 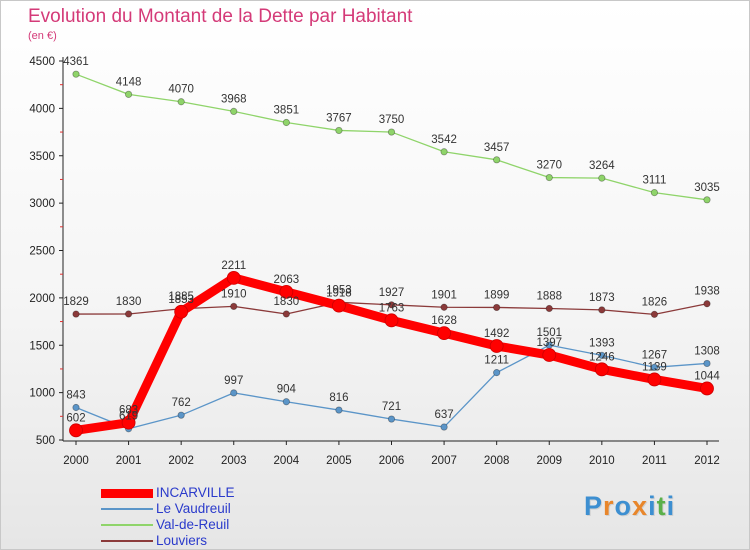 What do you see at coordinates (76, 62) in the screenshot?
I see `data-label: 4361` at bounding box center [76, 62].